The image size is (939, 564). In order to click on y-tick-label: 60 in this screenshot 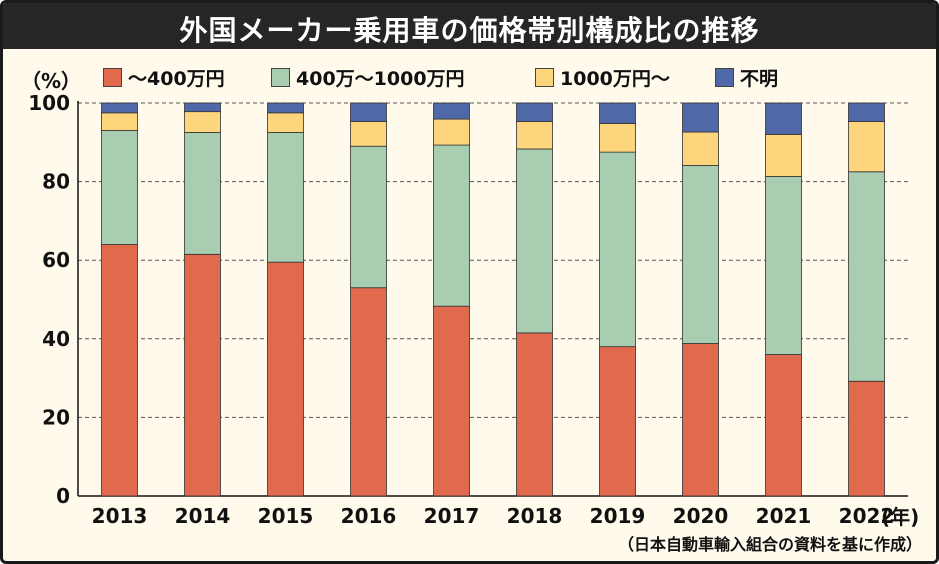, I will do `click(56, 260)`.